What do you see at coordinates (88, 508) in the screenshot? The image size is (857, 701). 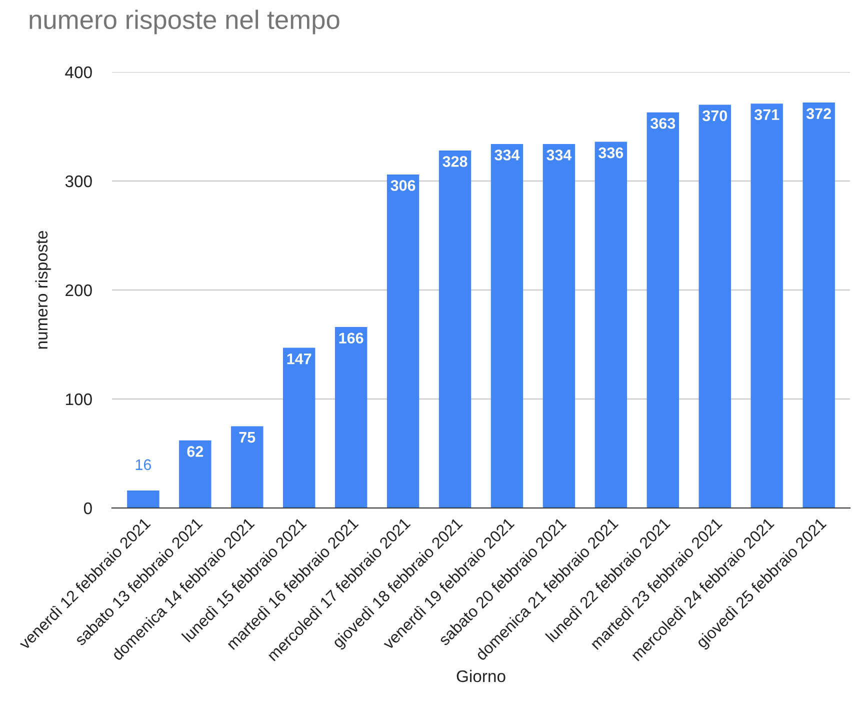 I see `y-tick-label: 0` at bounding box center [88, 508].